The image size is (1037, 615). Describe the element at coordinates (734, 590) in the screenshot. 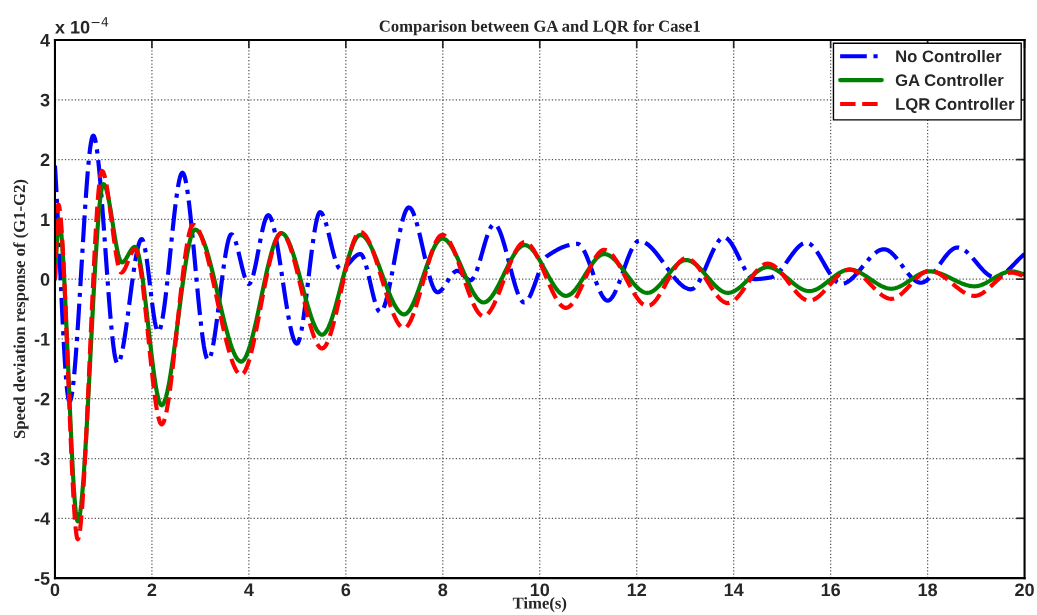

I see `x-tick-label: 14` at that location.